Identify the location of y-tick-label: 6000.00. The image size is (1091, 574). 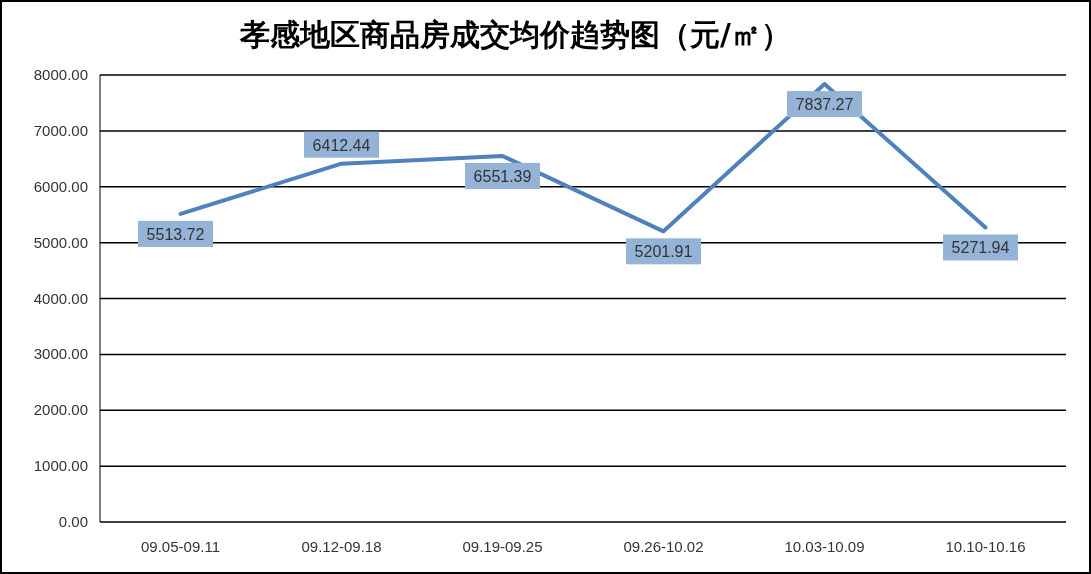
(60, 186).